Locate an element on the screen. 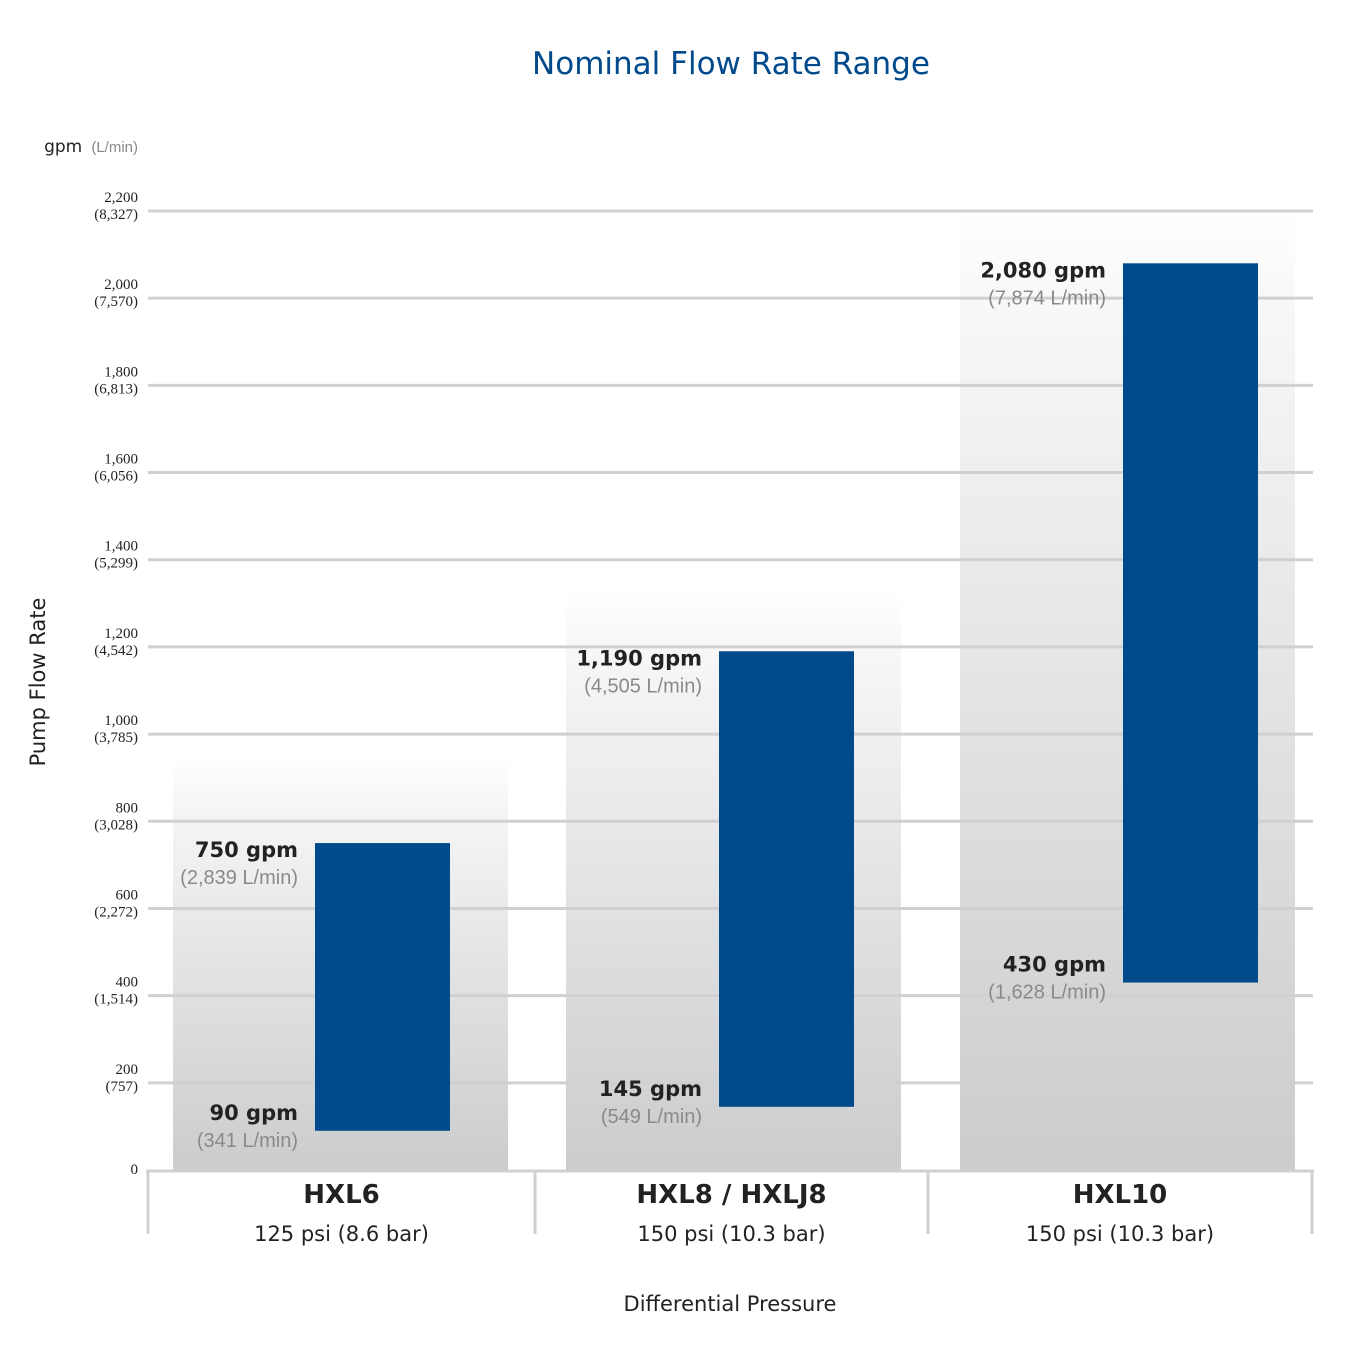 The image size is (1369, 1361). y-tick-label: 1,600 is located at coordinates (121, 460).